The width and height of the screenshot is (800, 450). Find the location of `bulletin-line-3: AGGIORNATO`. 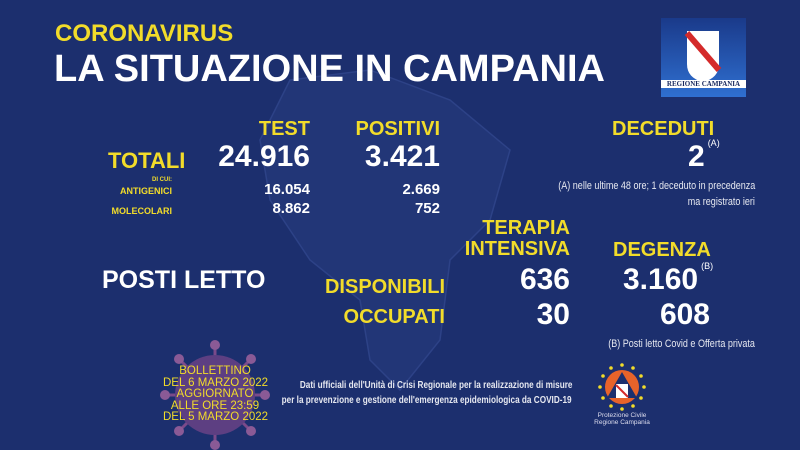

bulletin-line-3: AGGIORNATO is located at coordinates (215, 394).